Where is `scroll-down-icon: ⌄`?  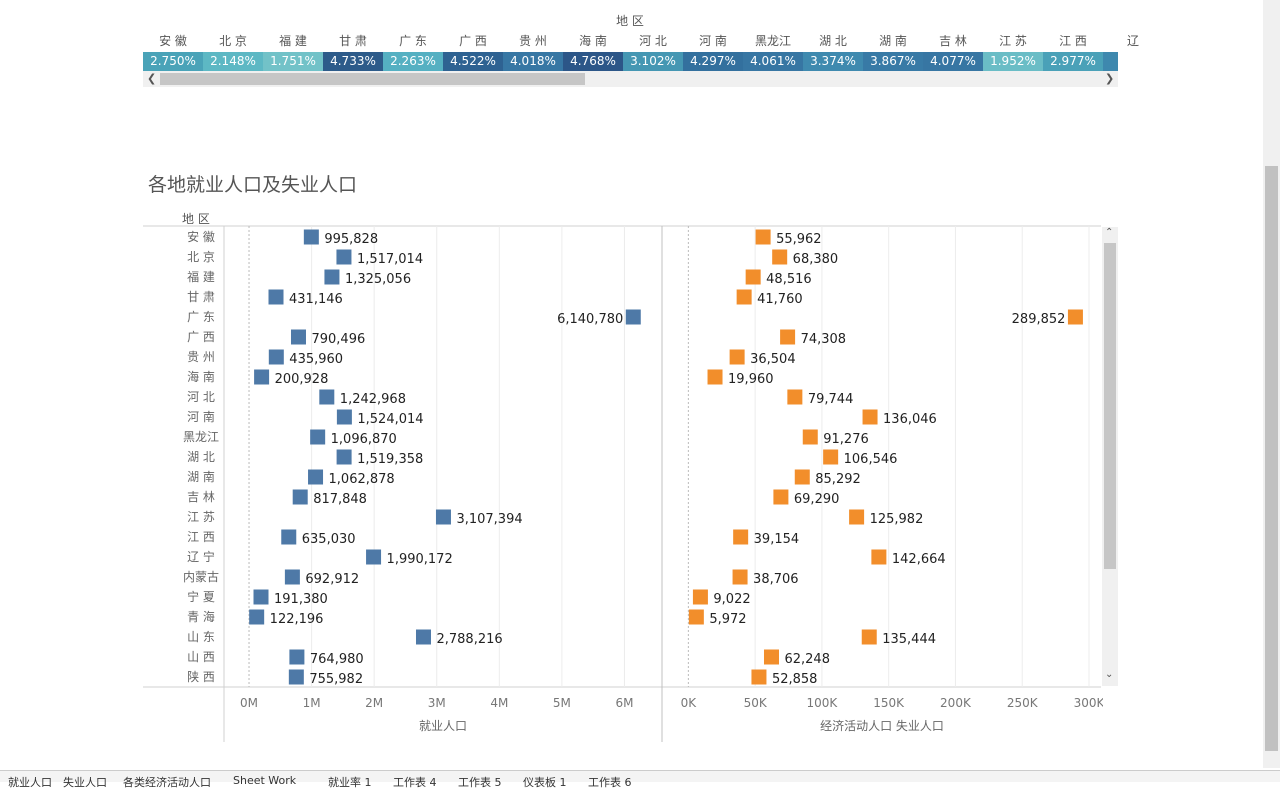
scroll-down-icon: ⌄ is located at coordinates (1109, 674).